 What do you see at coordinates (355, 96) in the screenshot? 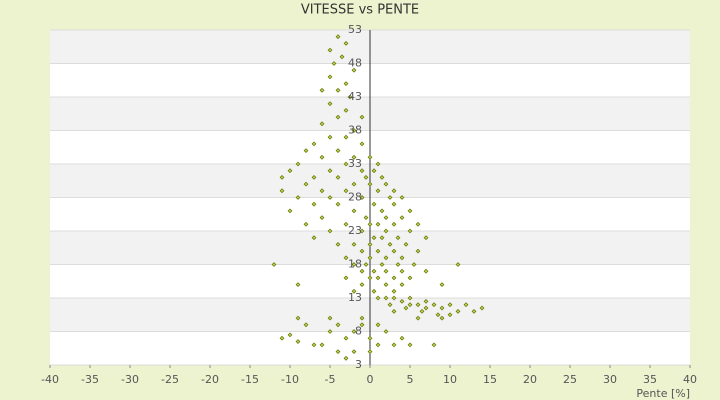
I see `y-tick-label: 43` at bounding box center [355, 96].